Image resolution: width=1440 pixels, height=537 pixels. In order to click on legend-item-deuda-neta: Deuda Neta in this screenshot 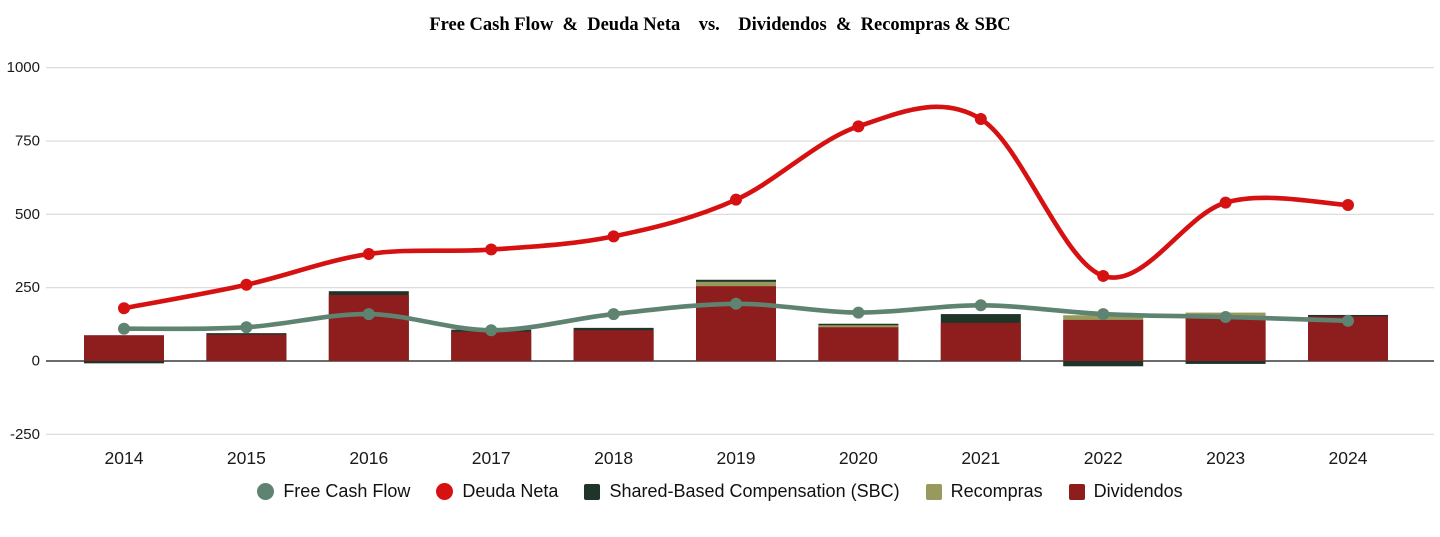, I will do `click(497, 491)`.